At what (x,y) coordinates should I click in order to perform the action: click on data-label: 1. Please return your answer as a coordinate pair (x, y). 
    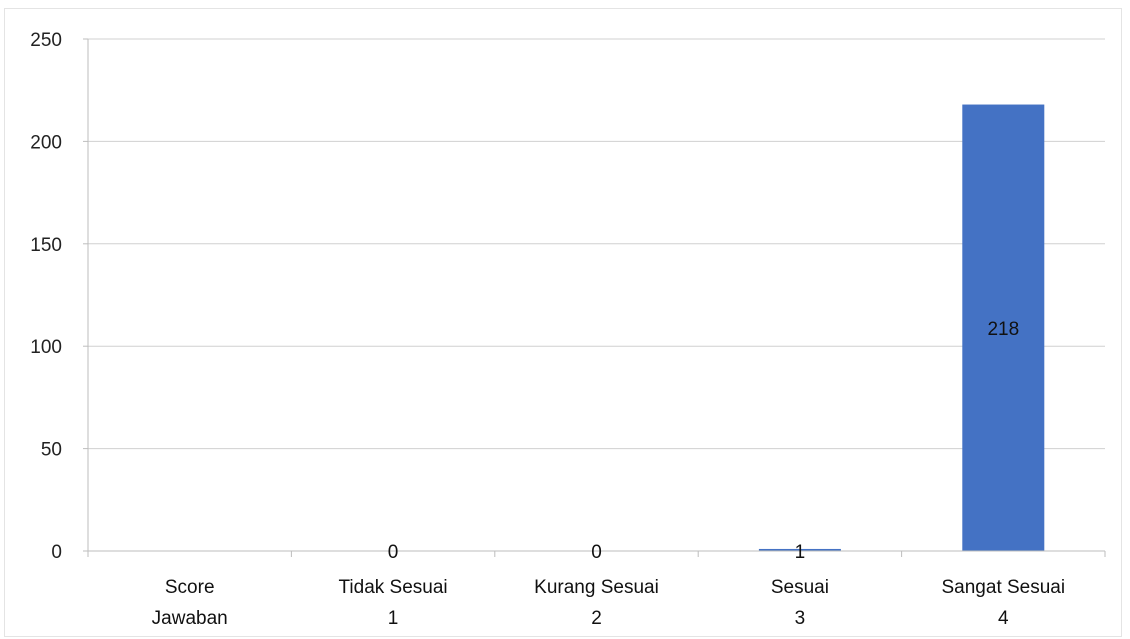
    Looking at the image, I should click on (800, 552).